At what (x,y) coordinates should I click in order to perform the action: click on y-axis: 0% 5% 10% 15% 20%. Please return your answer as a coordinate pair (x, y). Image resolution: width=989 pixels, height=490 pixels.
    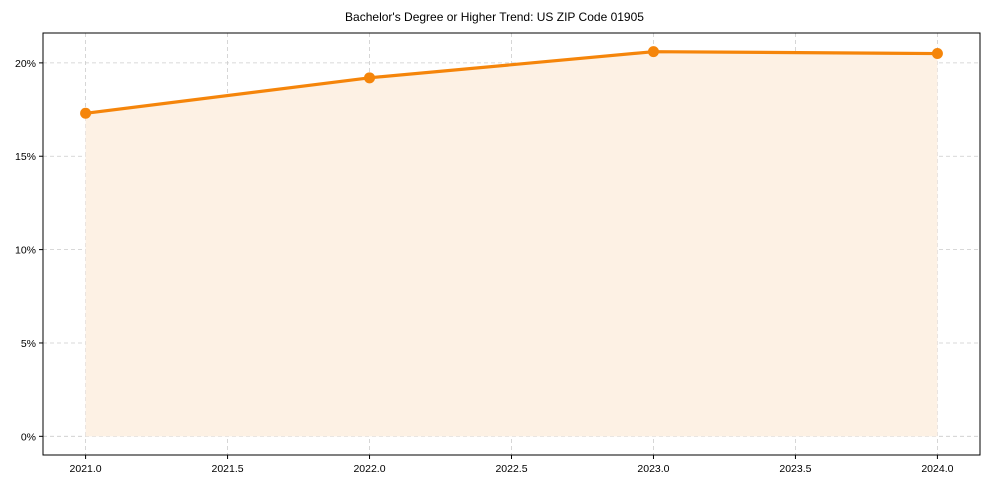
    Looking at the image, I should click on (29, 250).